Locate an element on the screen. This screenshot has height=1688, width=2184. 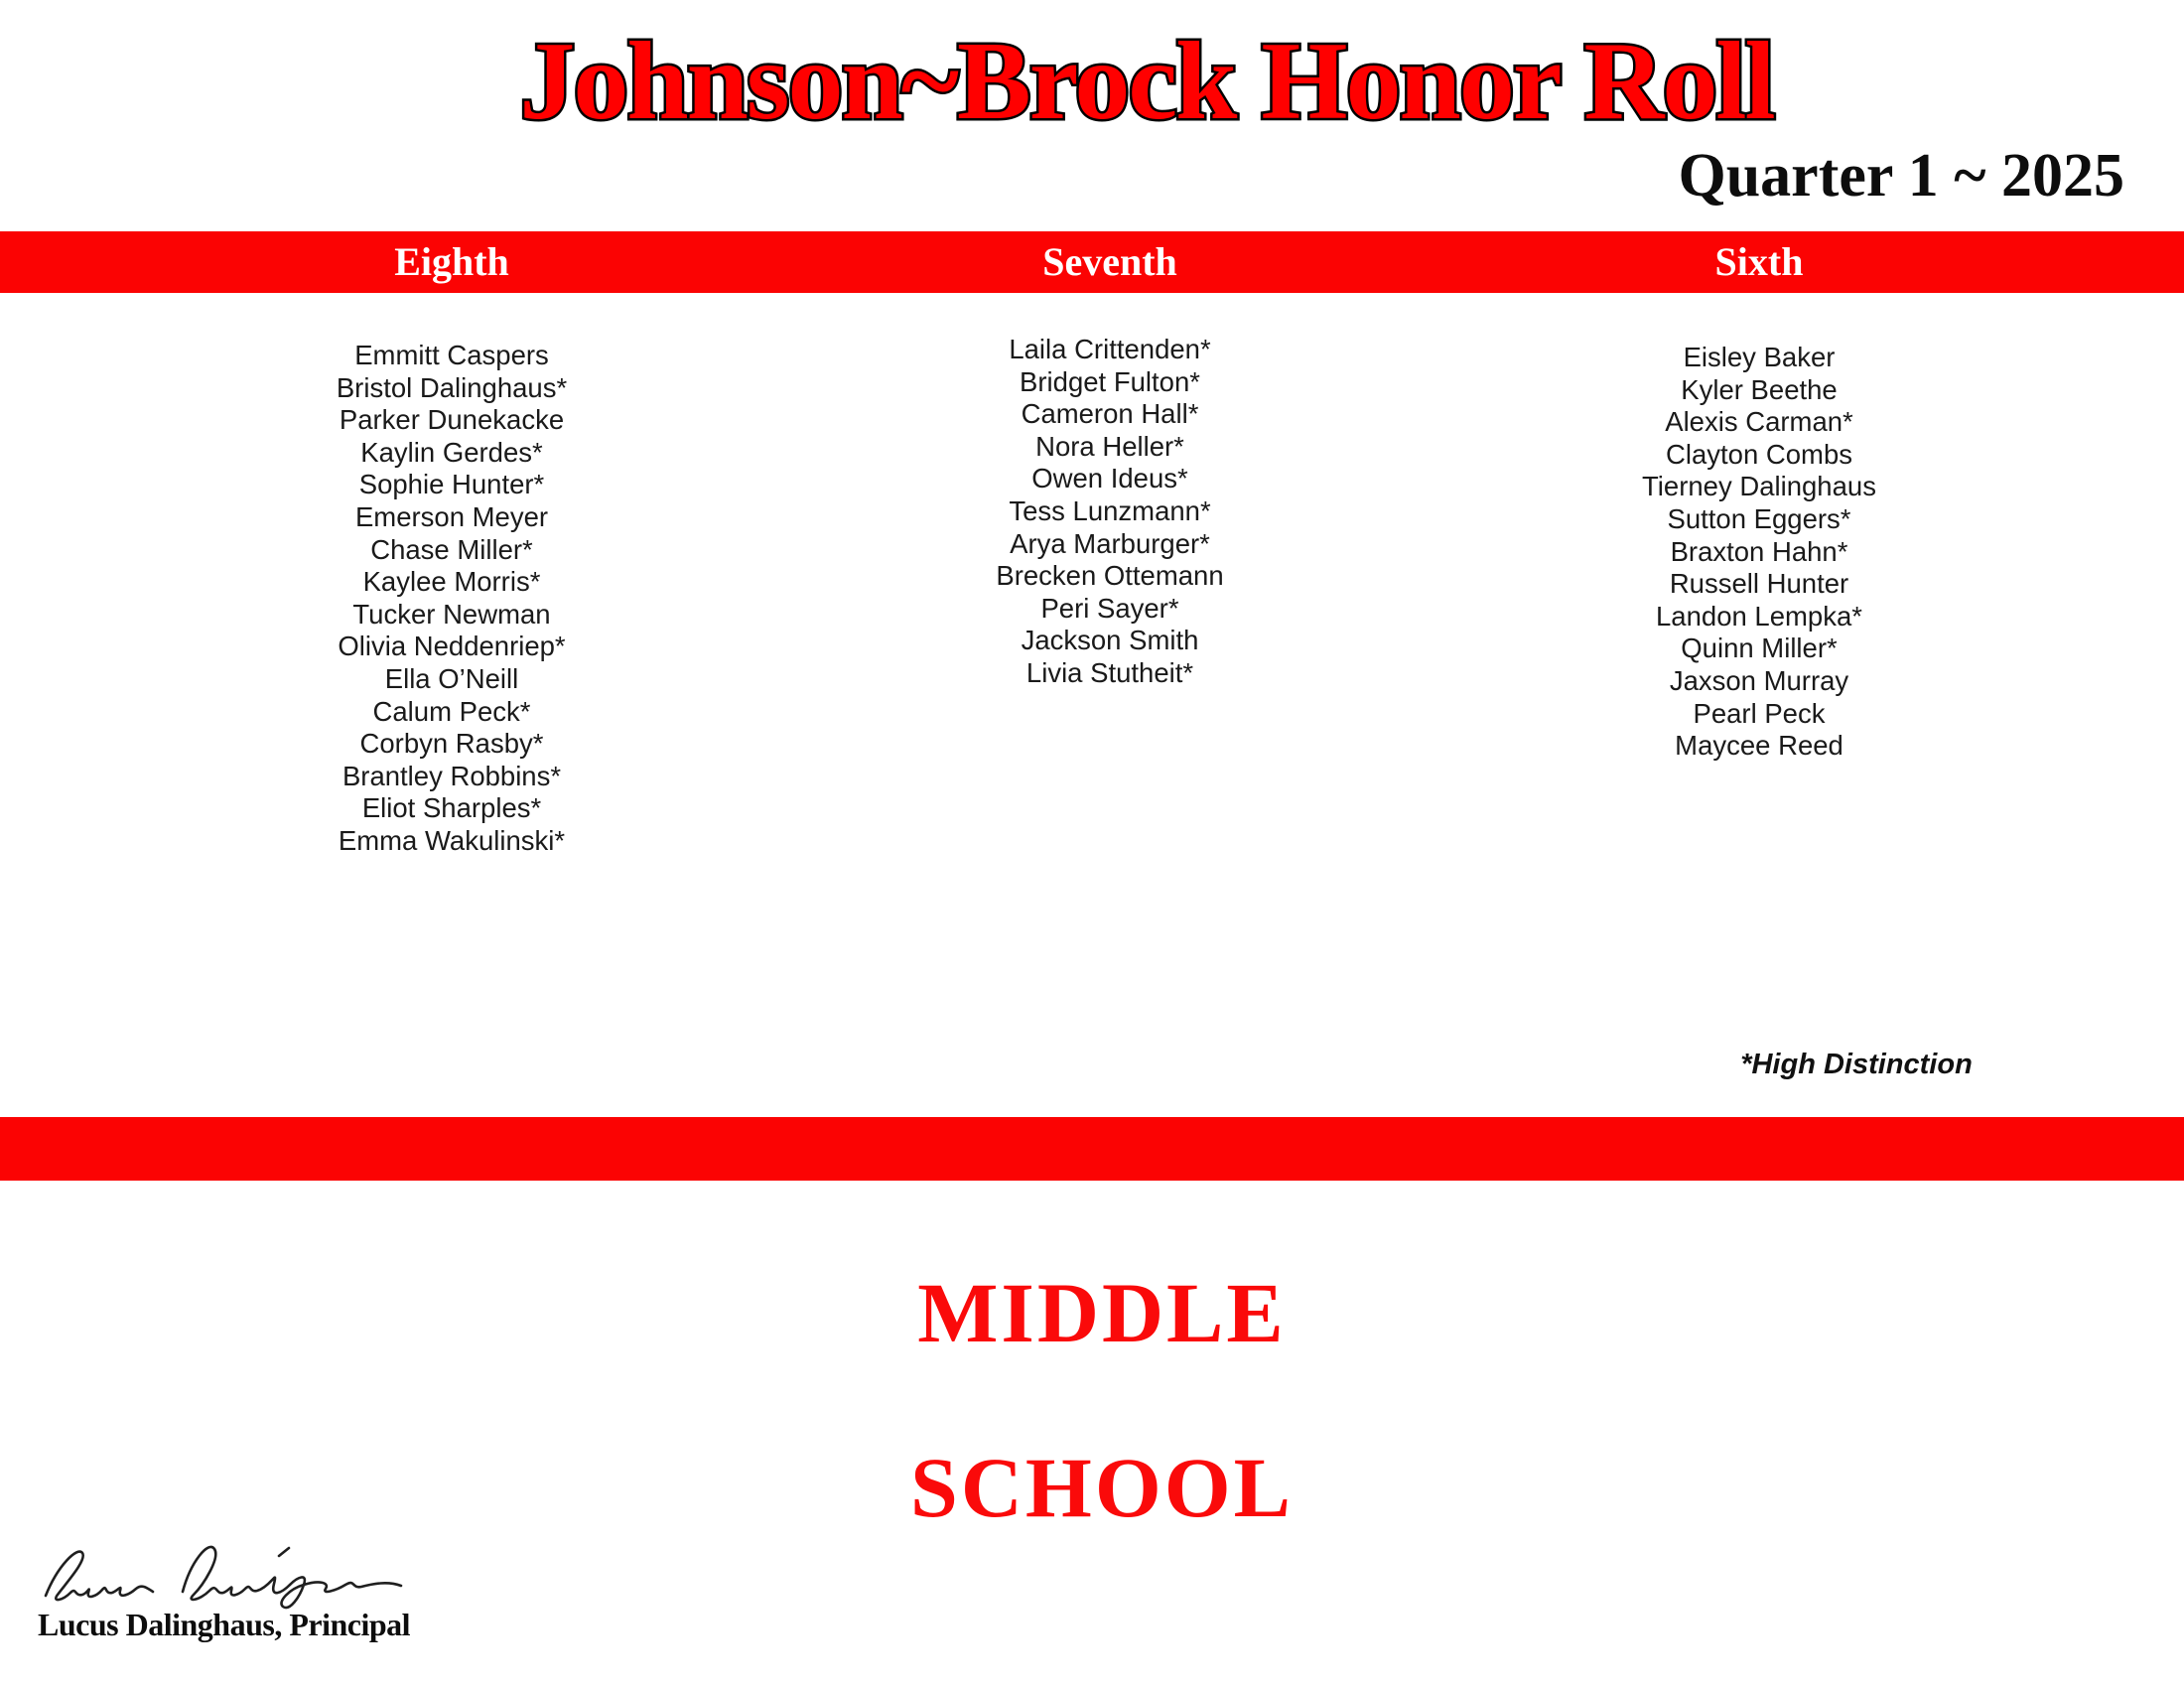
student-name: Pearl Peck is located at coordinates (1759, 713).